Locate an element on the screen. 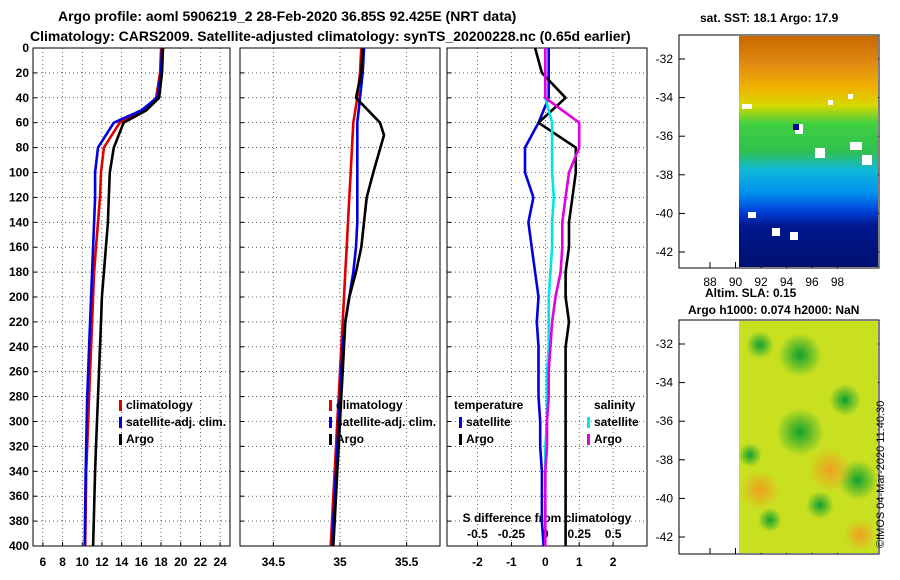 The width and height of the screenshot is (900, 580). x-tick-label: 16 is located at coordinates (142, 562).